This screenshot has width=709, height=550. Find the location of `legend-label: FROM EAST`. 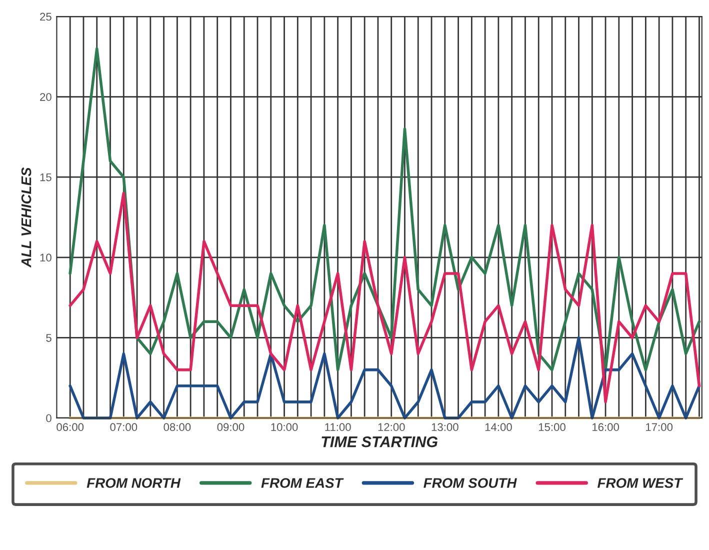

legend-label: FROM EAST is located at coordinates (302, 483).